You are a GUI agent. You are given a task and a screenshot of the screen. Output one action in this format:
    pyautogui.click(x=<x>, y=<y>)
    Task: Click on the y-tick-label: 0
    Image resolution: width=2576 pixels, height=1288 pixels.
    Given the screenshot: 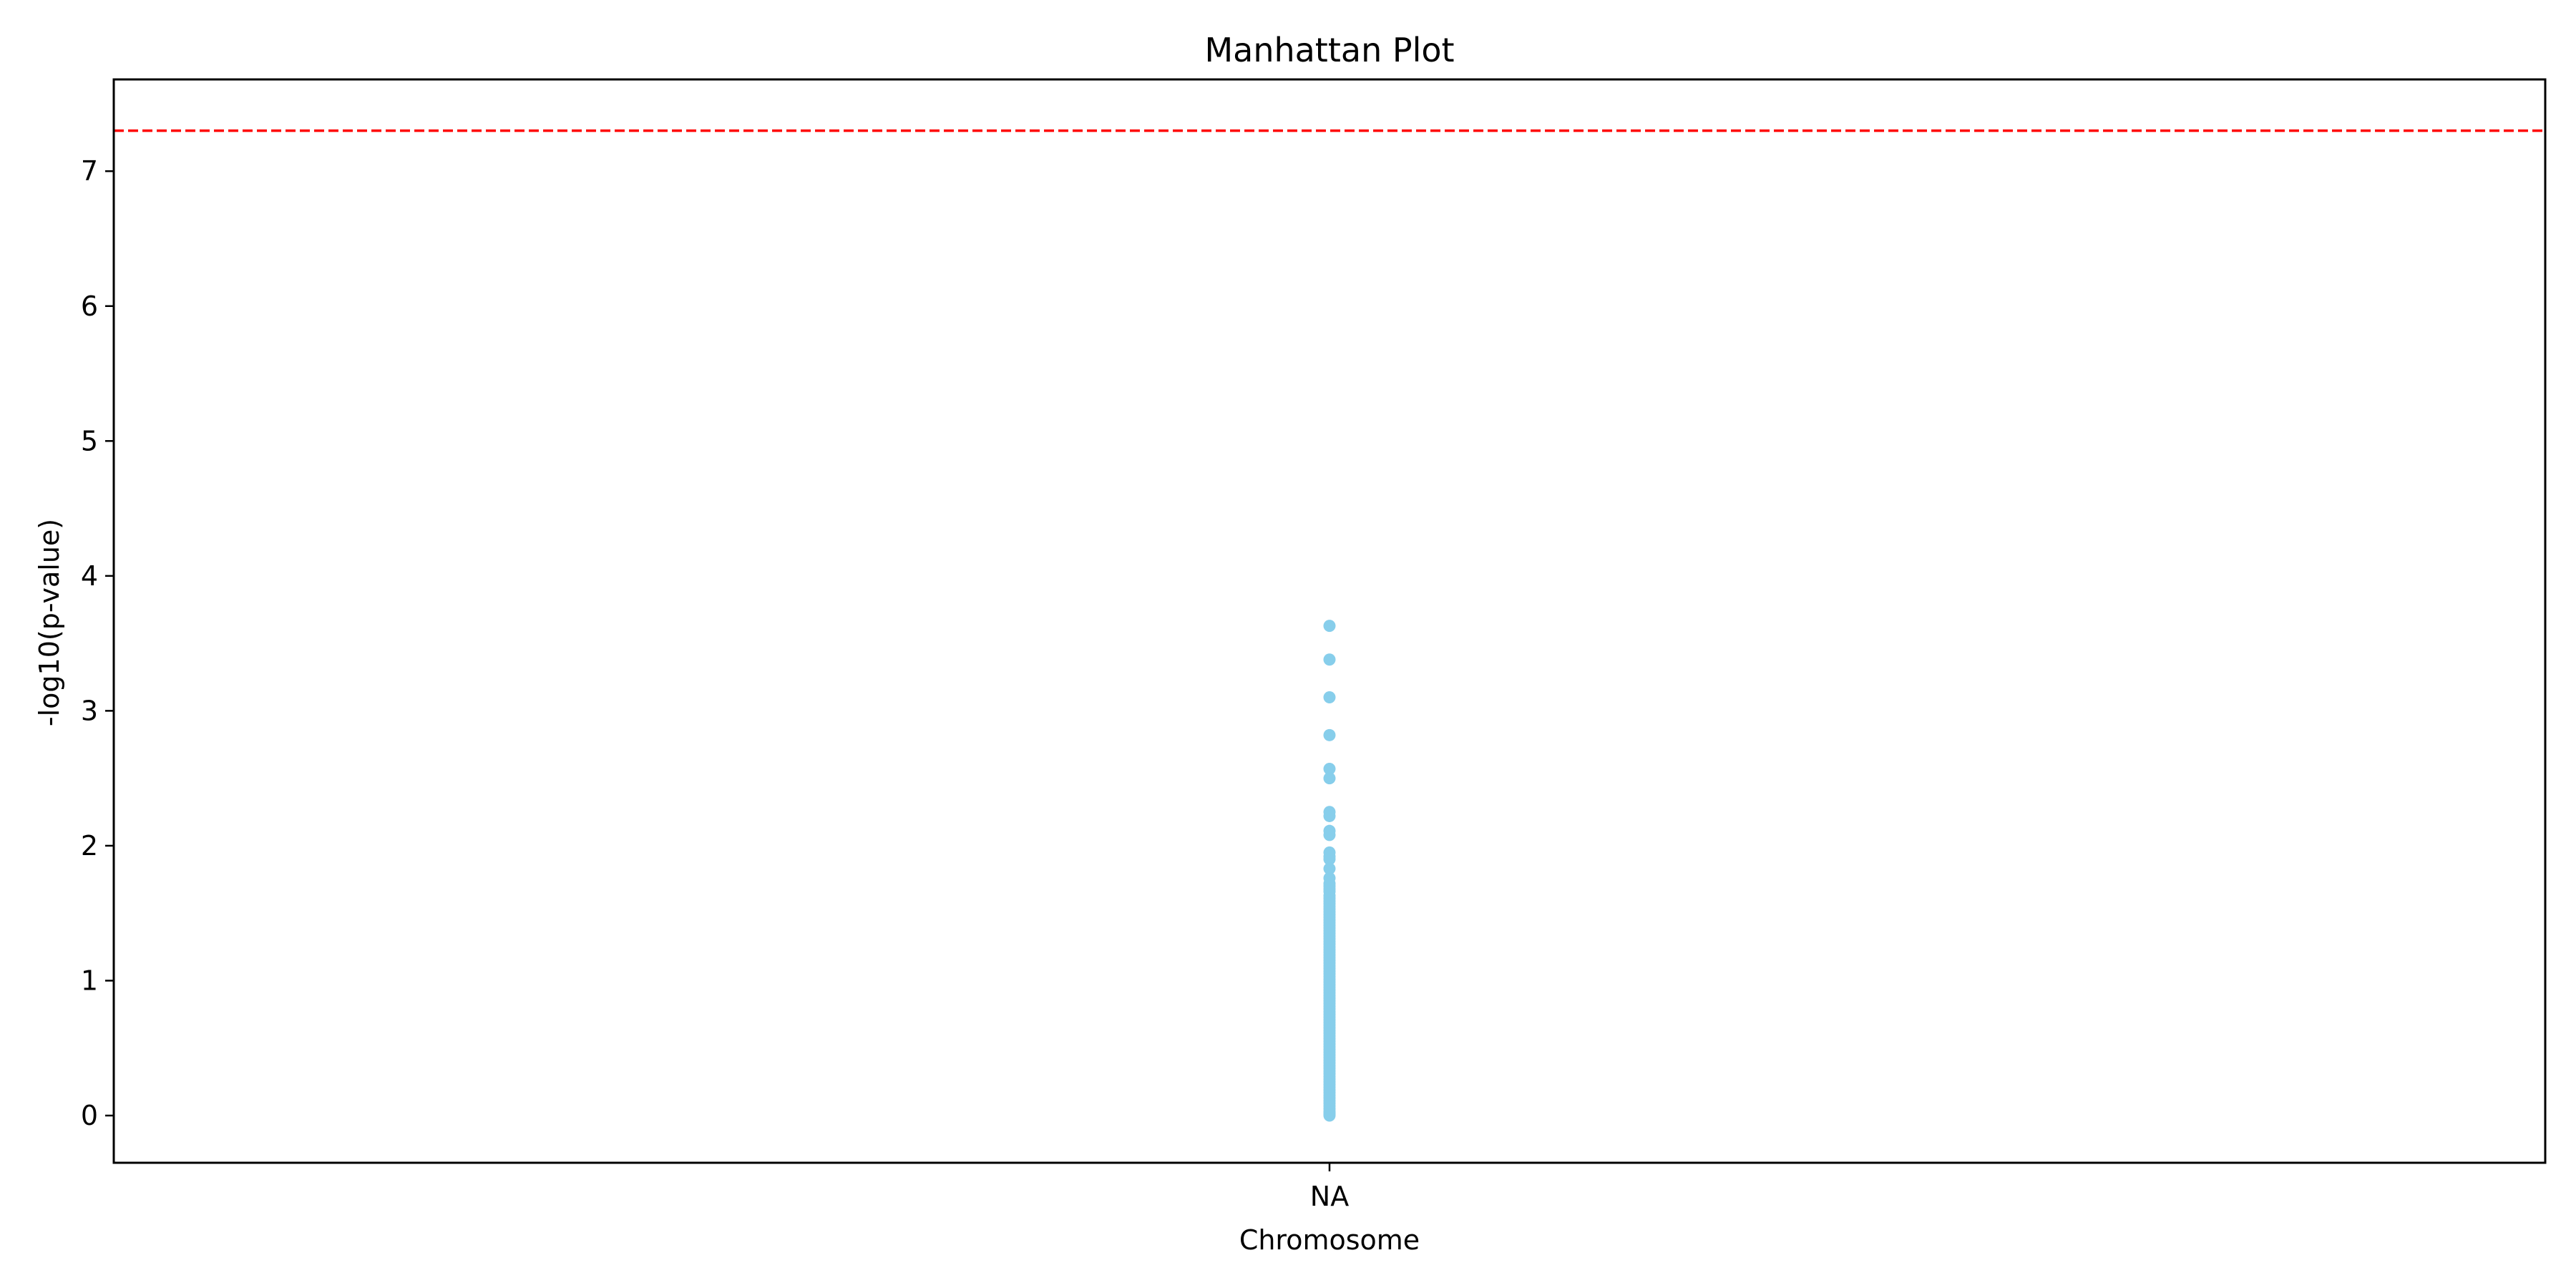 What is the action you would take?
    pyautogui.click(x=89, y=1115)
    